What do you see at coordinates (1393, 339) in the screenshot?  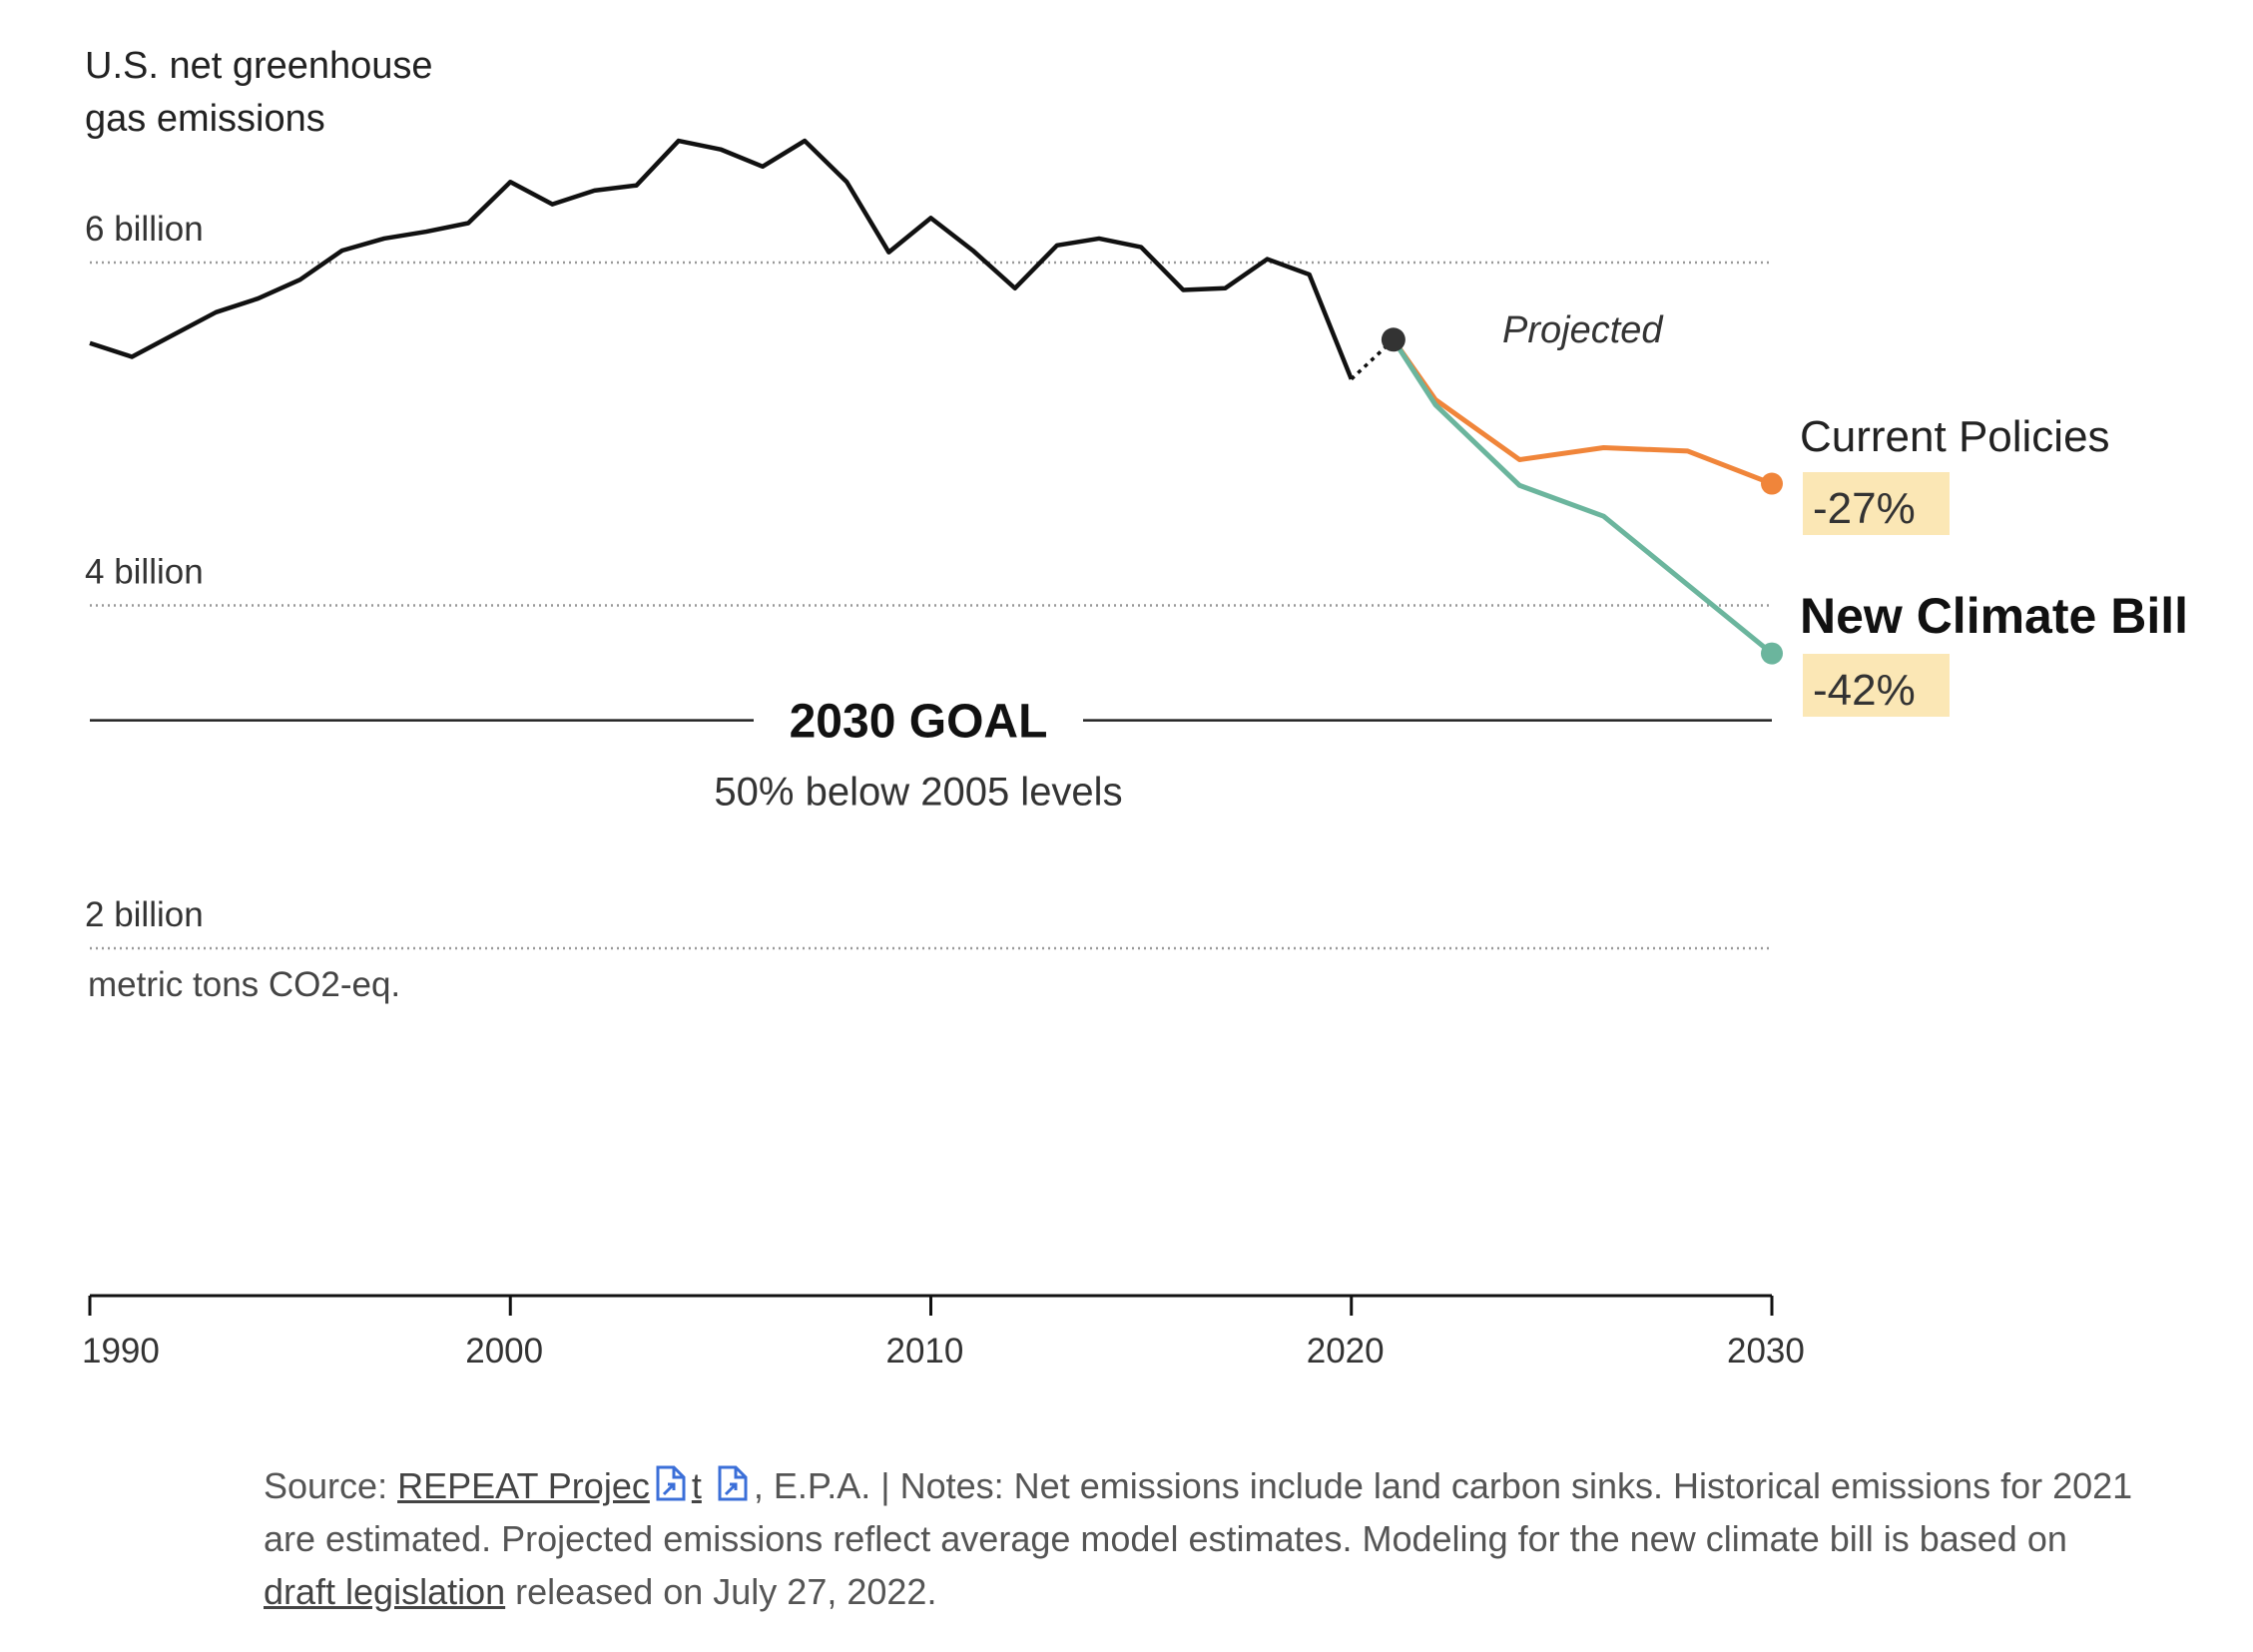 I see `estimate-2021-point` at bounding box center [1393, 339].